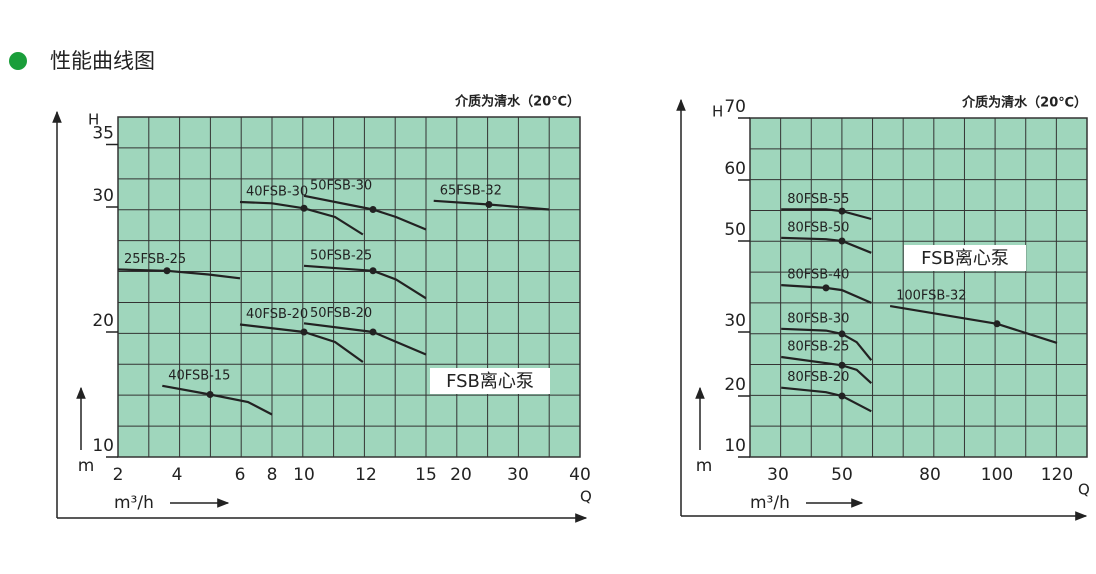  Describe the element at coordinates (818, 318) in the screenshot. I see `curve-label: 80FSB-30` at that location.